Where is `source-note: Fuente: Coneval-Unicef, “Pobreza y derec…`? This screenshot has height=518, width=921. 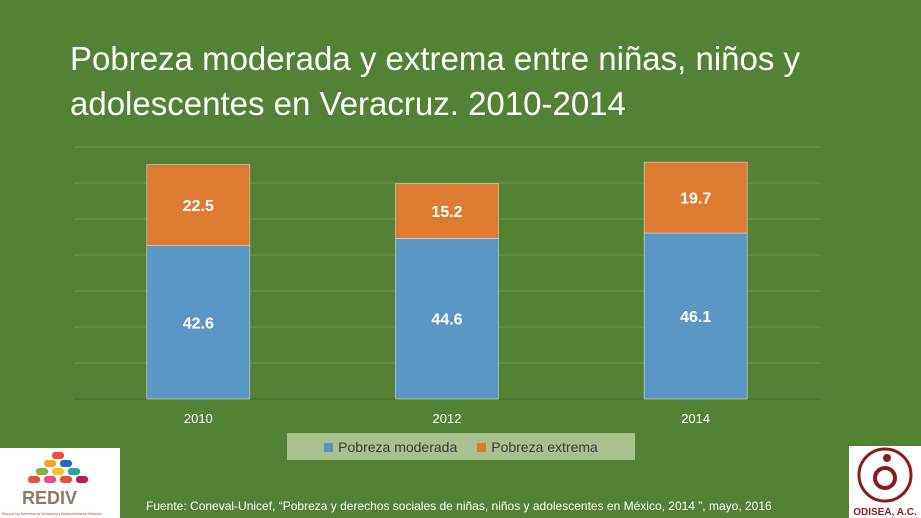 source-note: Fuente: Coneval-Unicef, “Pobreza y derec… is located at coordinates (459, 506).